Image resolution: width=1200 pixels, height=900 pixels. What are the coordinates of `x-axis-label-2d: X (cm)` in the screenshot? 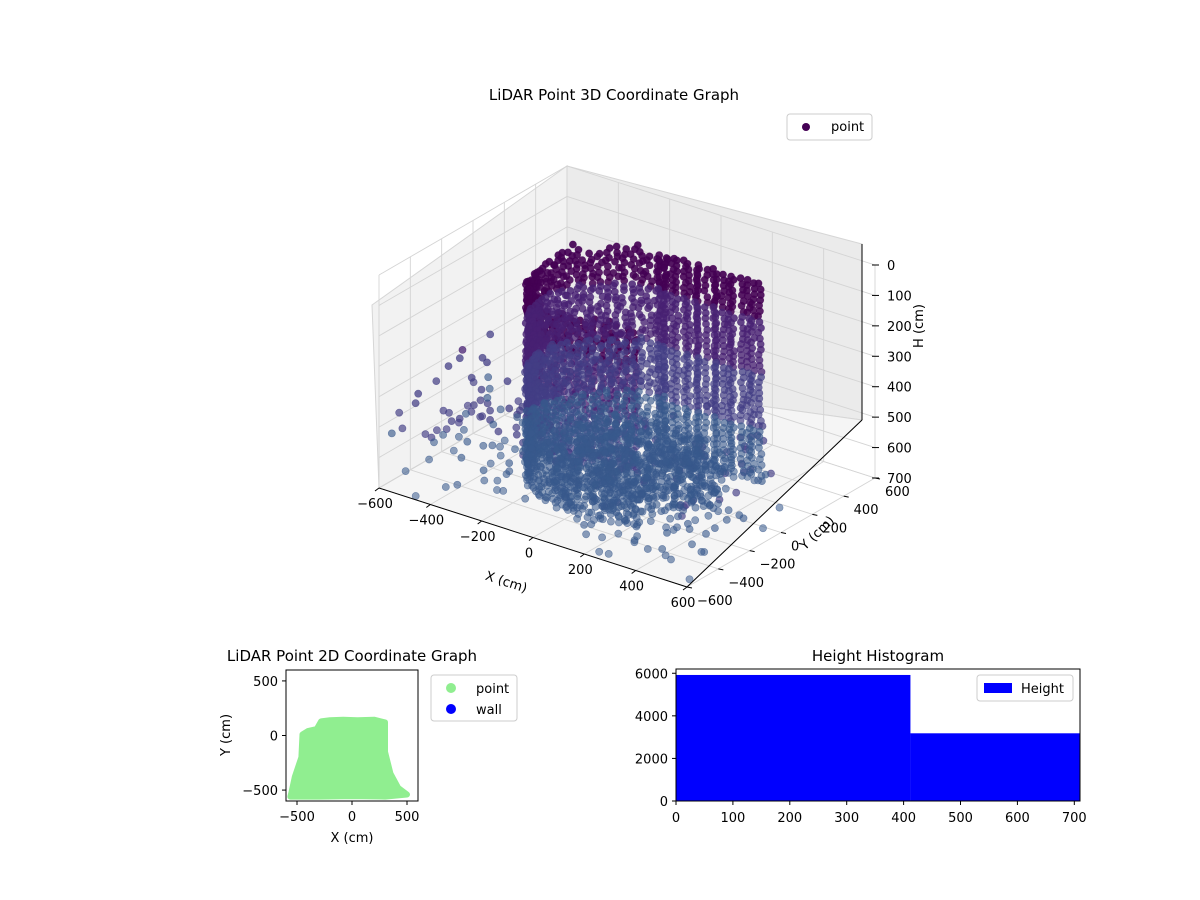 It's located at (352, 838).